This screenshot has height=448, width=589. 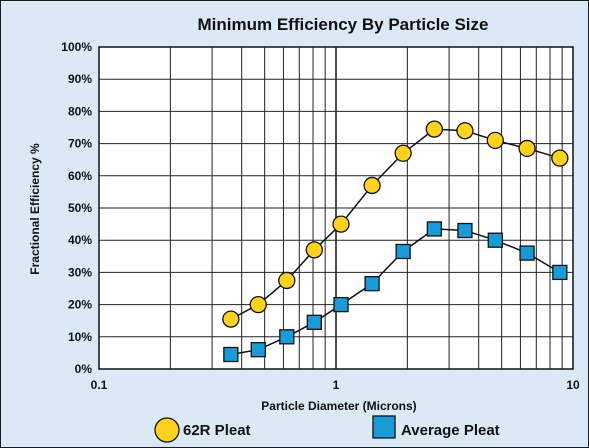 What do you see at coordinates (384, 427) in the screenshot?
I see `legend-square-marker` at bounding box center [384, 427].